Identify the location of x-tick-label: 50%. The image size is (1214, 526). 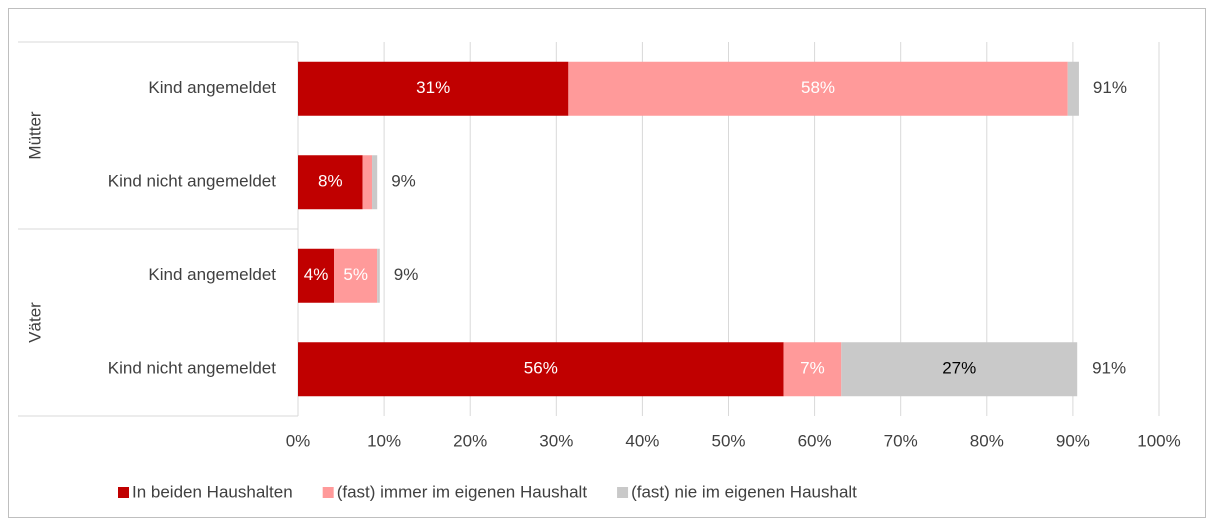
(728, 440).